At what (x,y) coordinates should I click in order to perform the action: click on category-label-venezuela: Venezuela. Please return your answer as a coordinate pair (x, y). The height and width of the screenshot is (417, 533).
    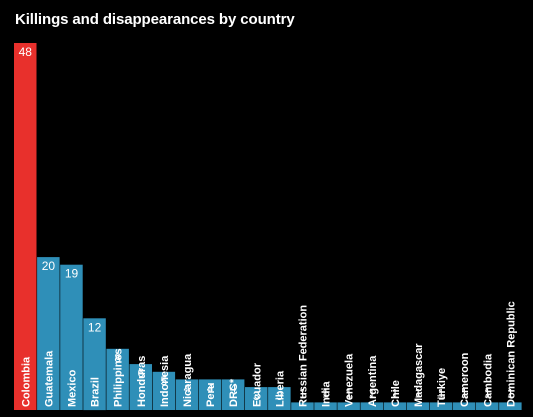
    Looking at the image, I should click on (350, 380).